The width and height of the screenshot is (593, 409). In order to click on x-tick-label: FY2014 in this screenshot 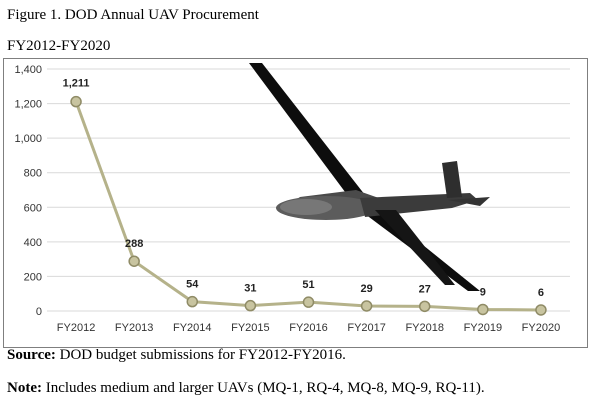, I will do `click(192, 328)`.